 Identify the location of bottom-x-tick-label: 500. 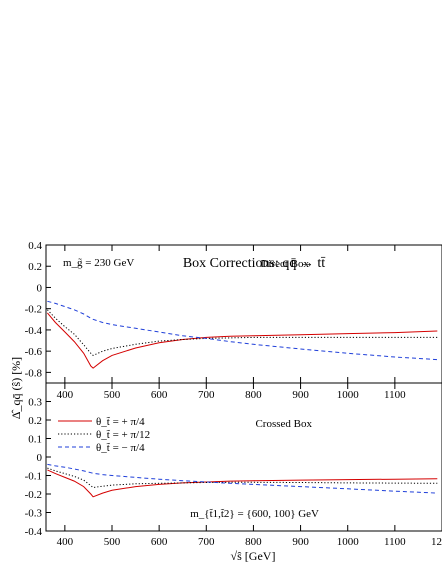
(112, 542).